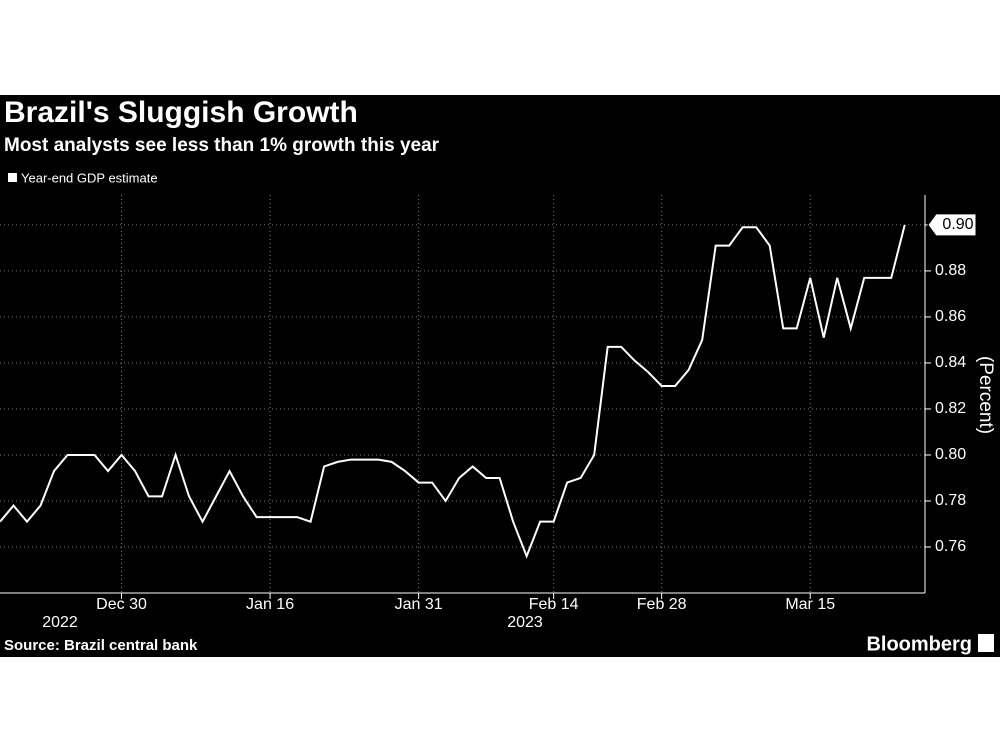 This screenshot has height=755, width=1000. I want to click on y-tick-label: 0.84, so click(950, 362).